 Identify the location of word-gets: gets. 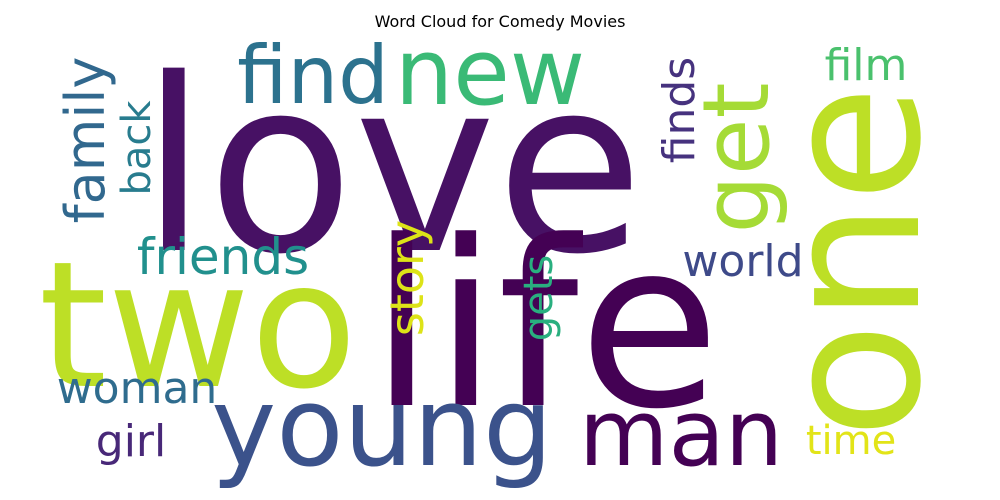
(539, 298).